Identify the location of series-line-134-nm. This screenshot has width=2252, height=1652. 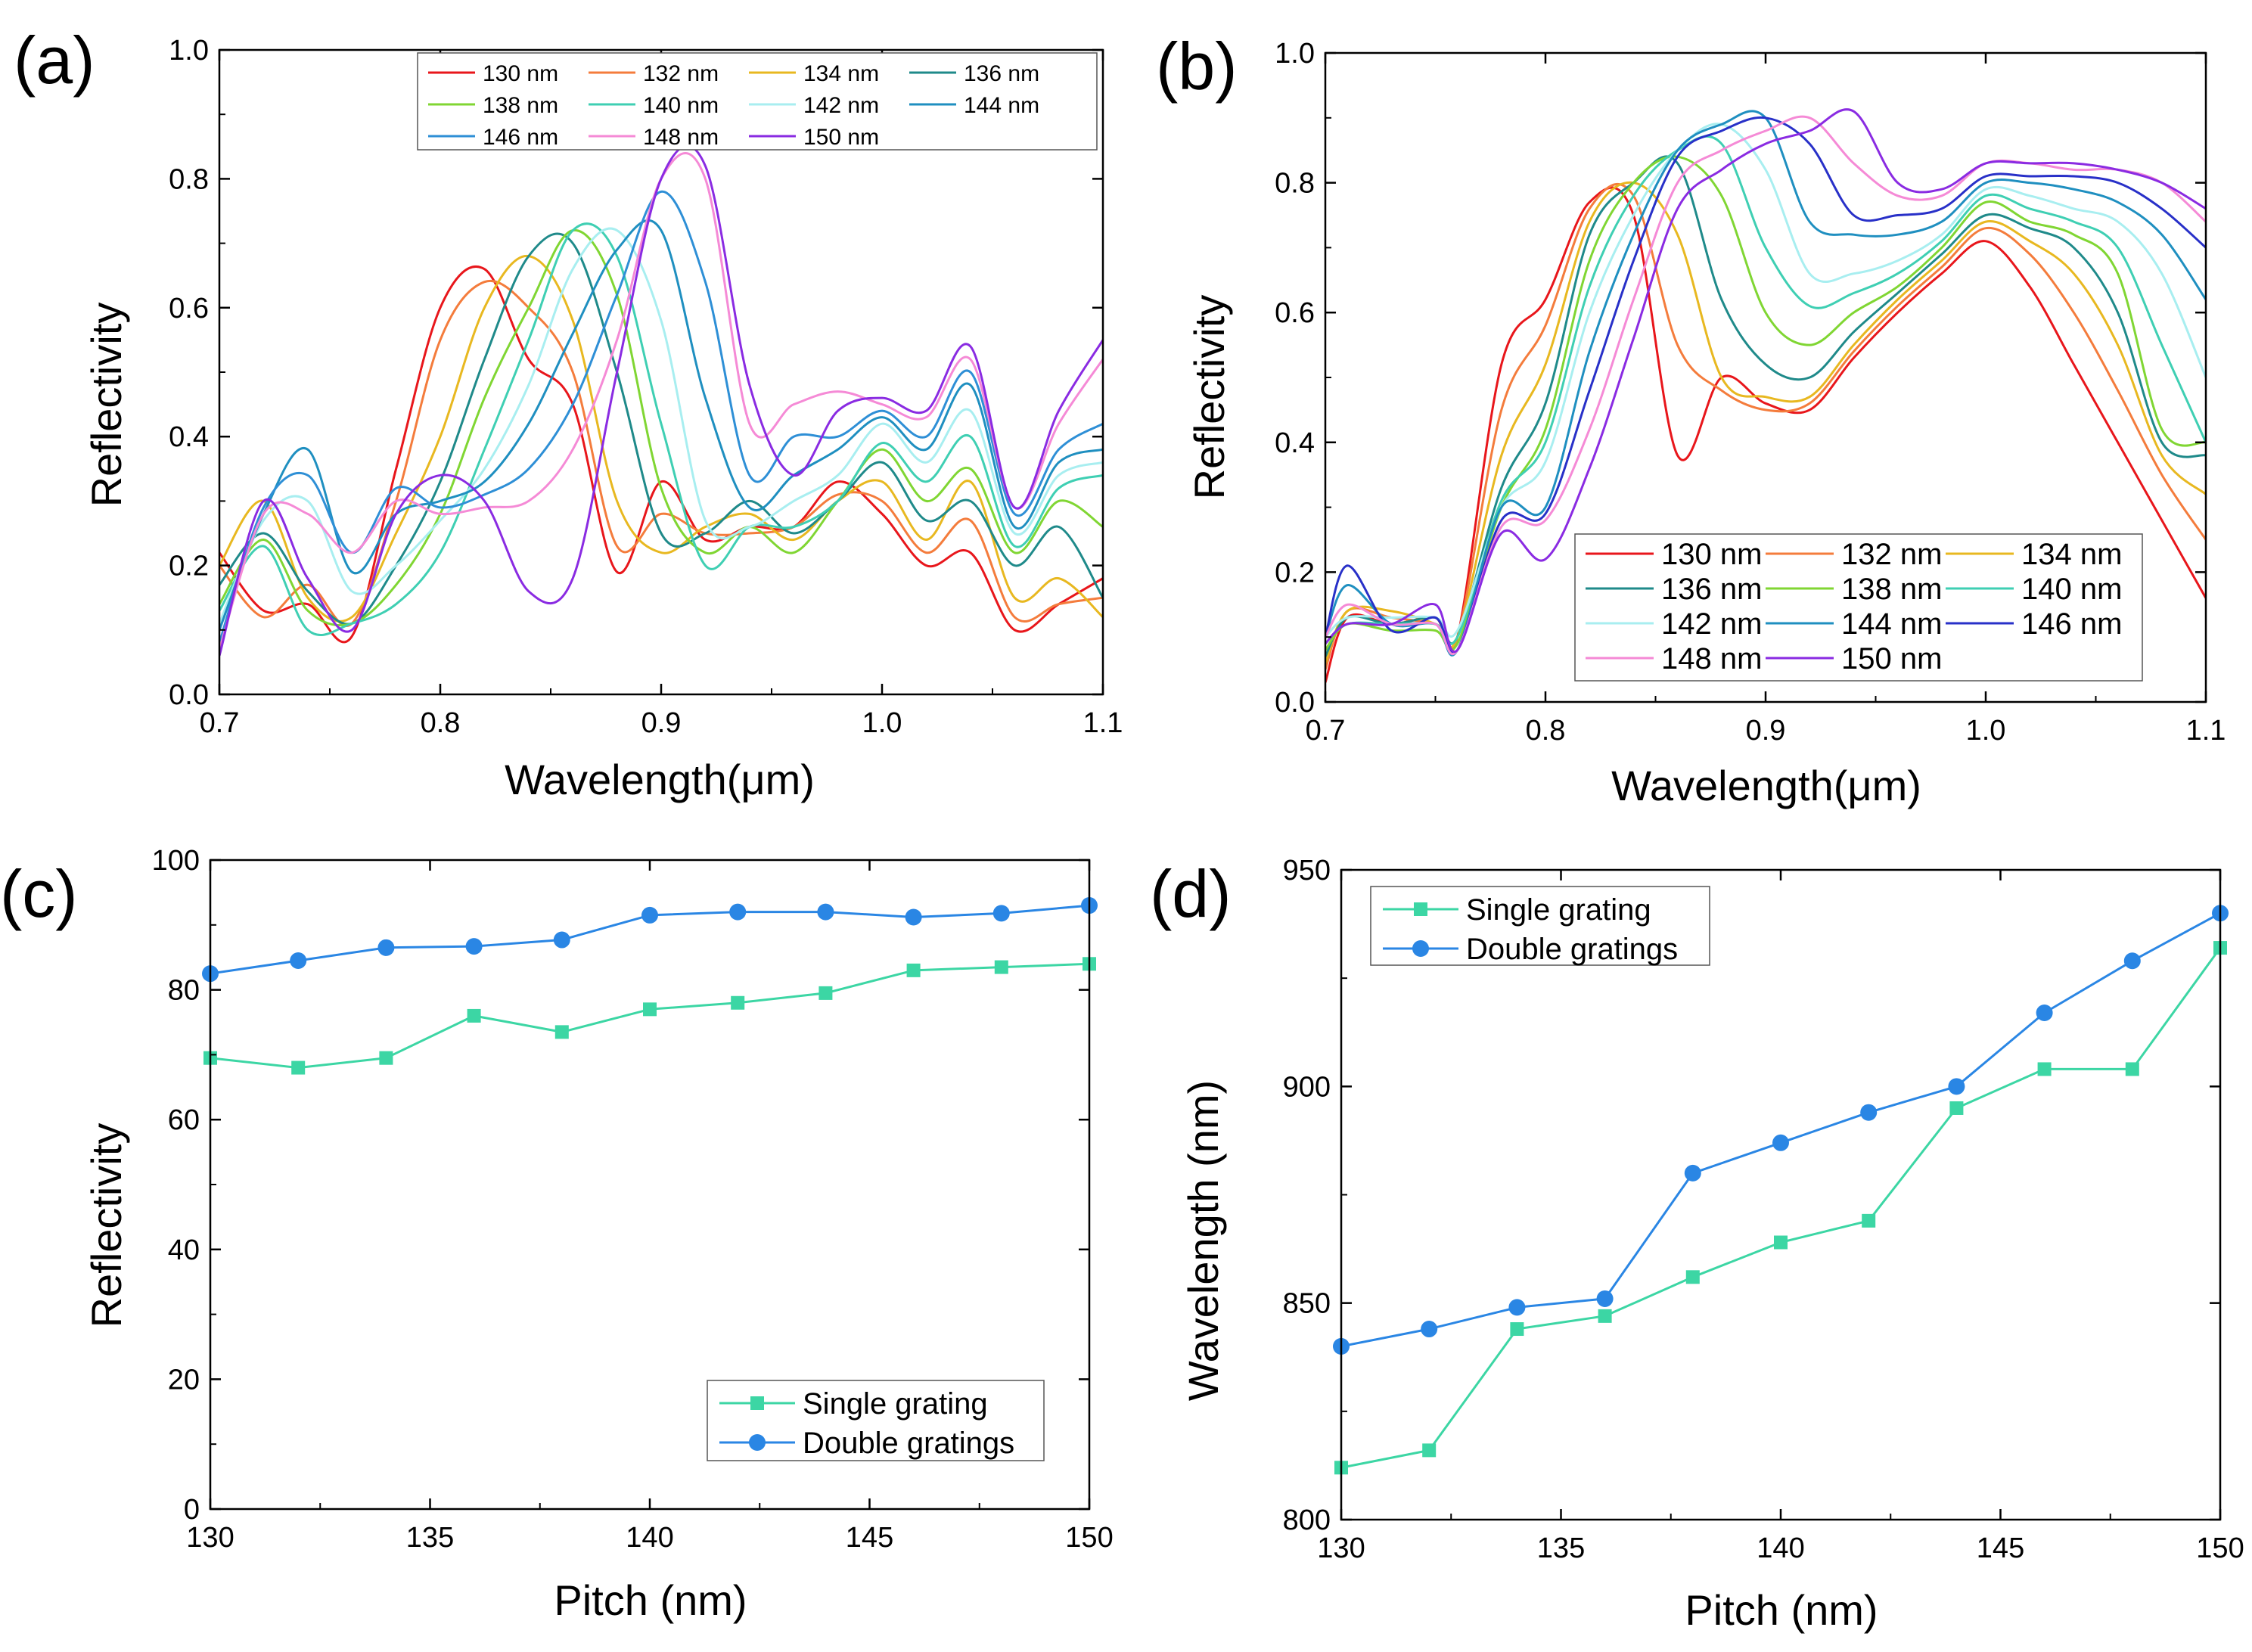
(661, 439).